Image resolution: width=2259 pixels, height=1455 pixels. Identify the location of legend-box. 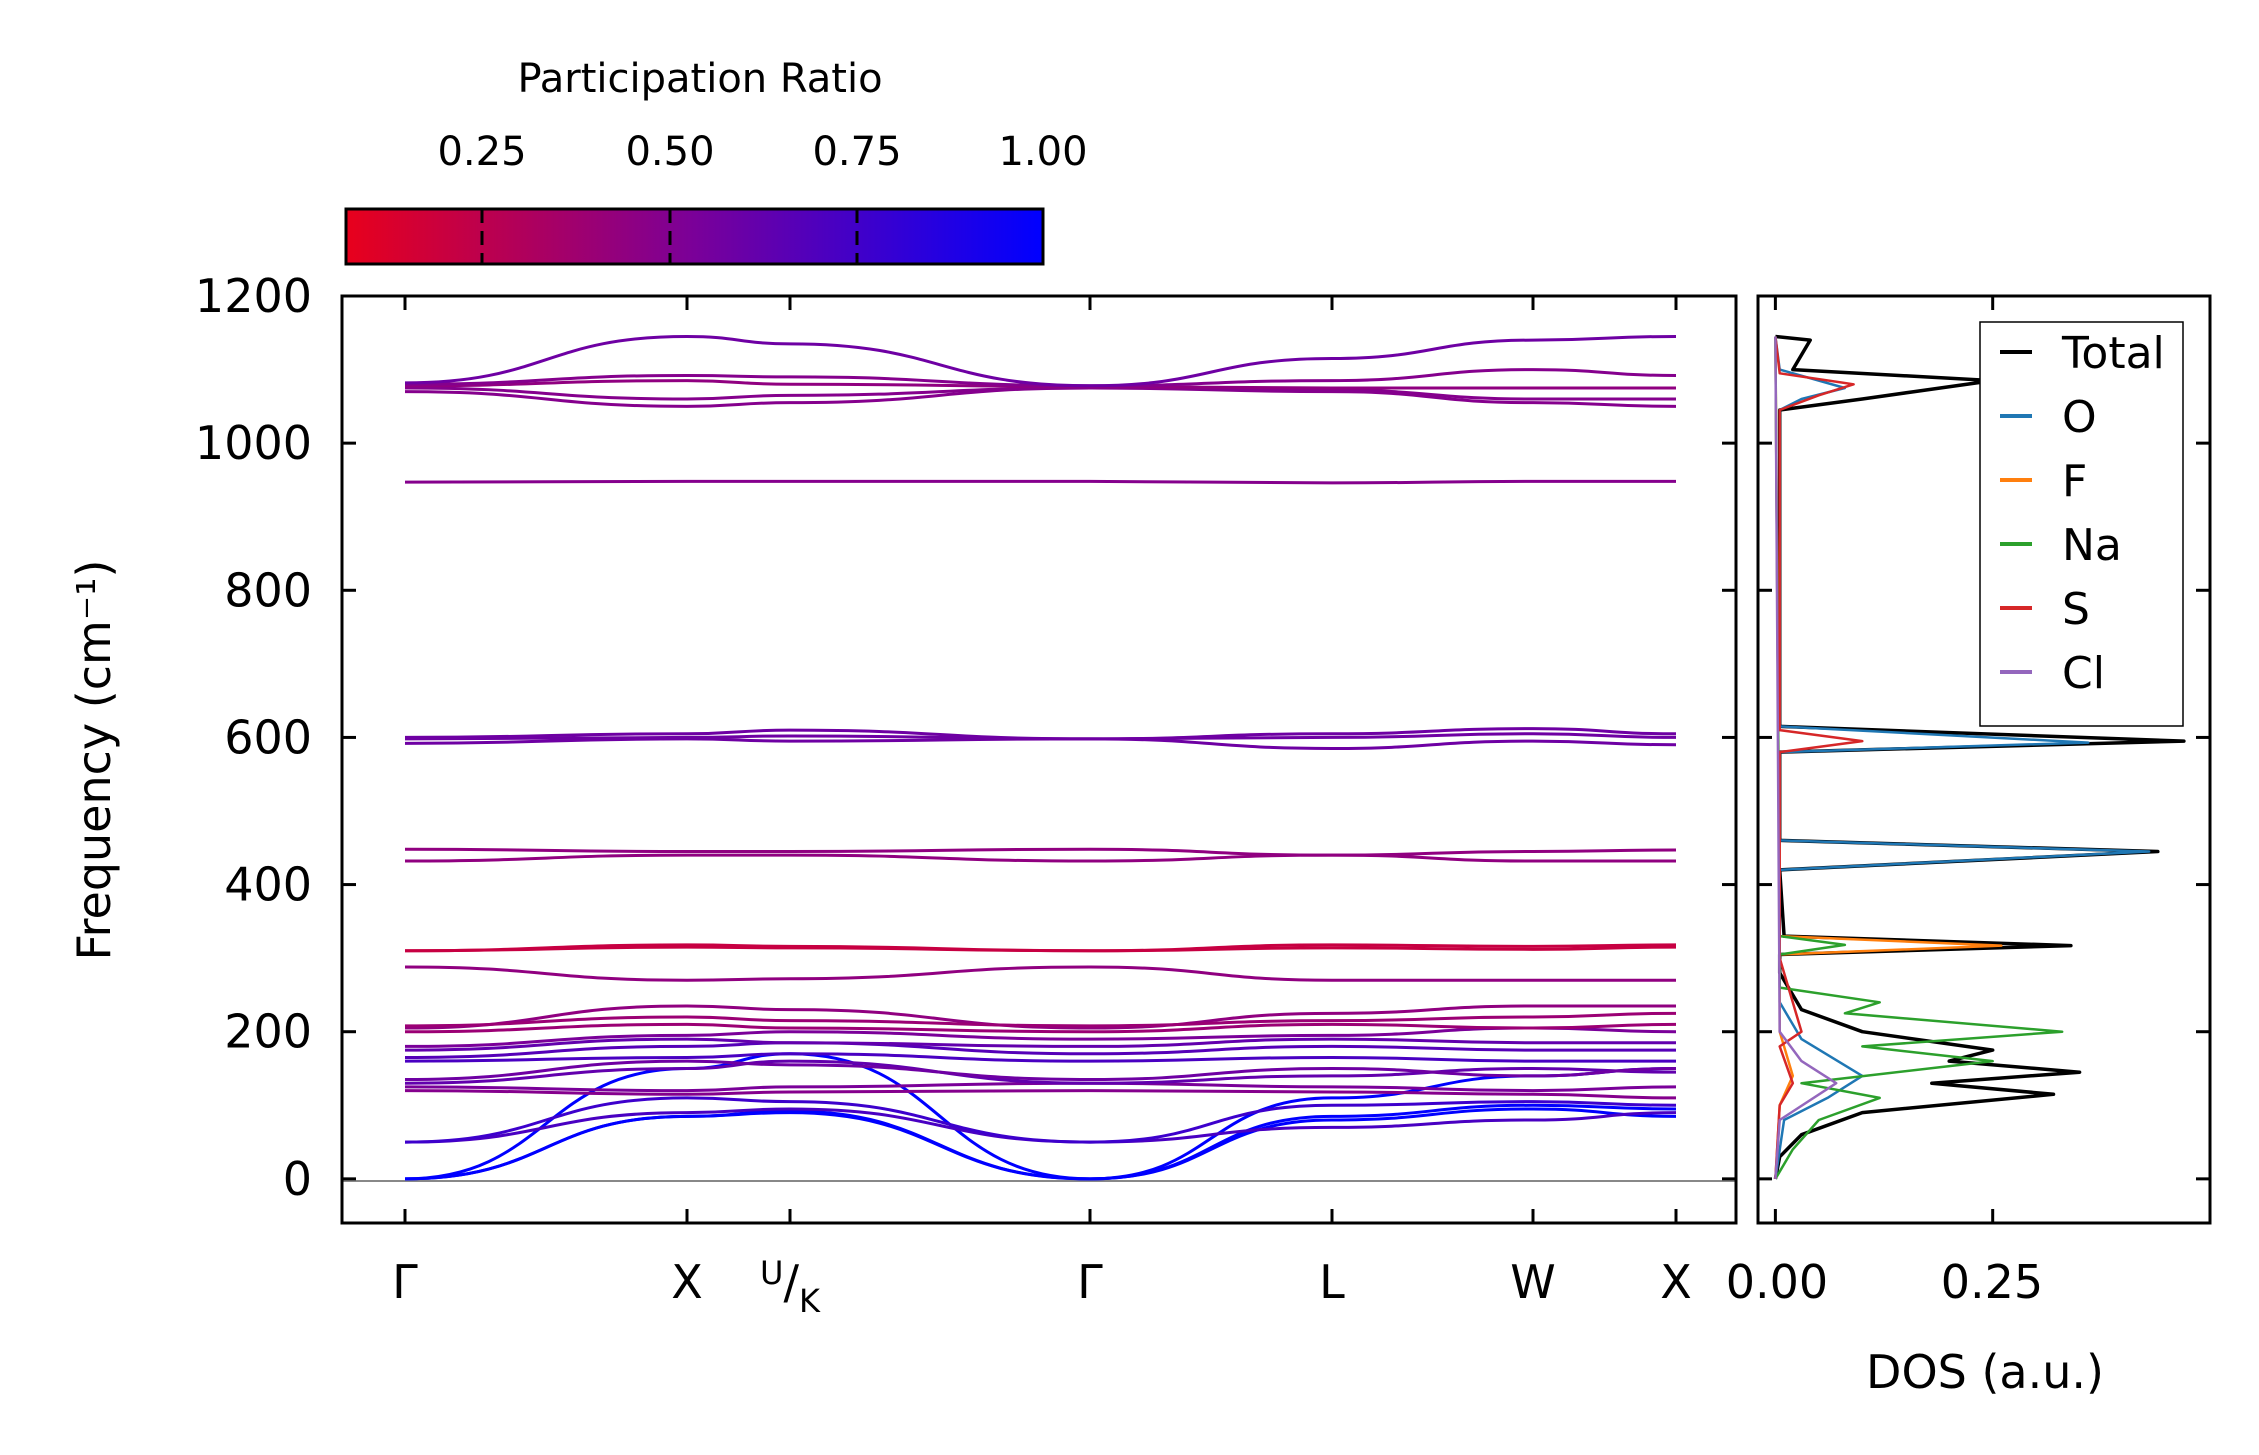
(2081, 524).